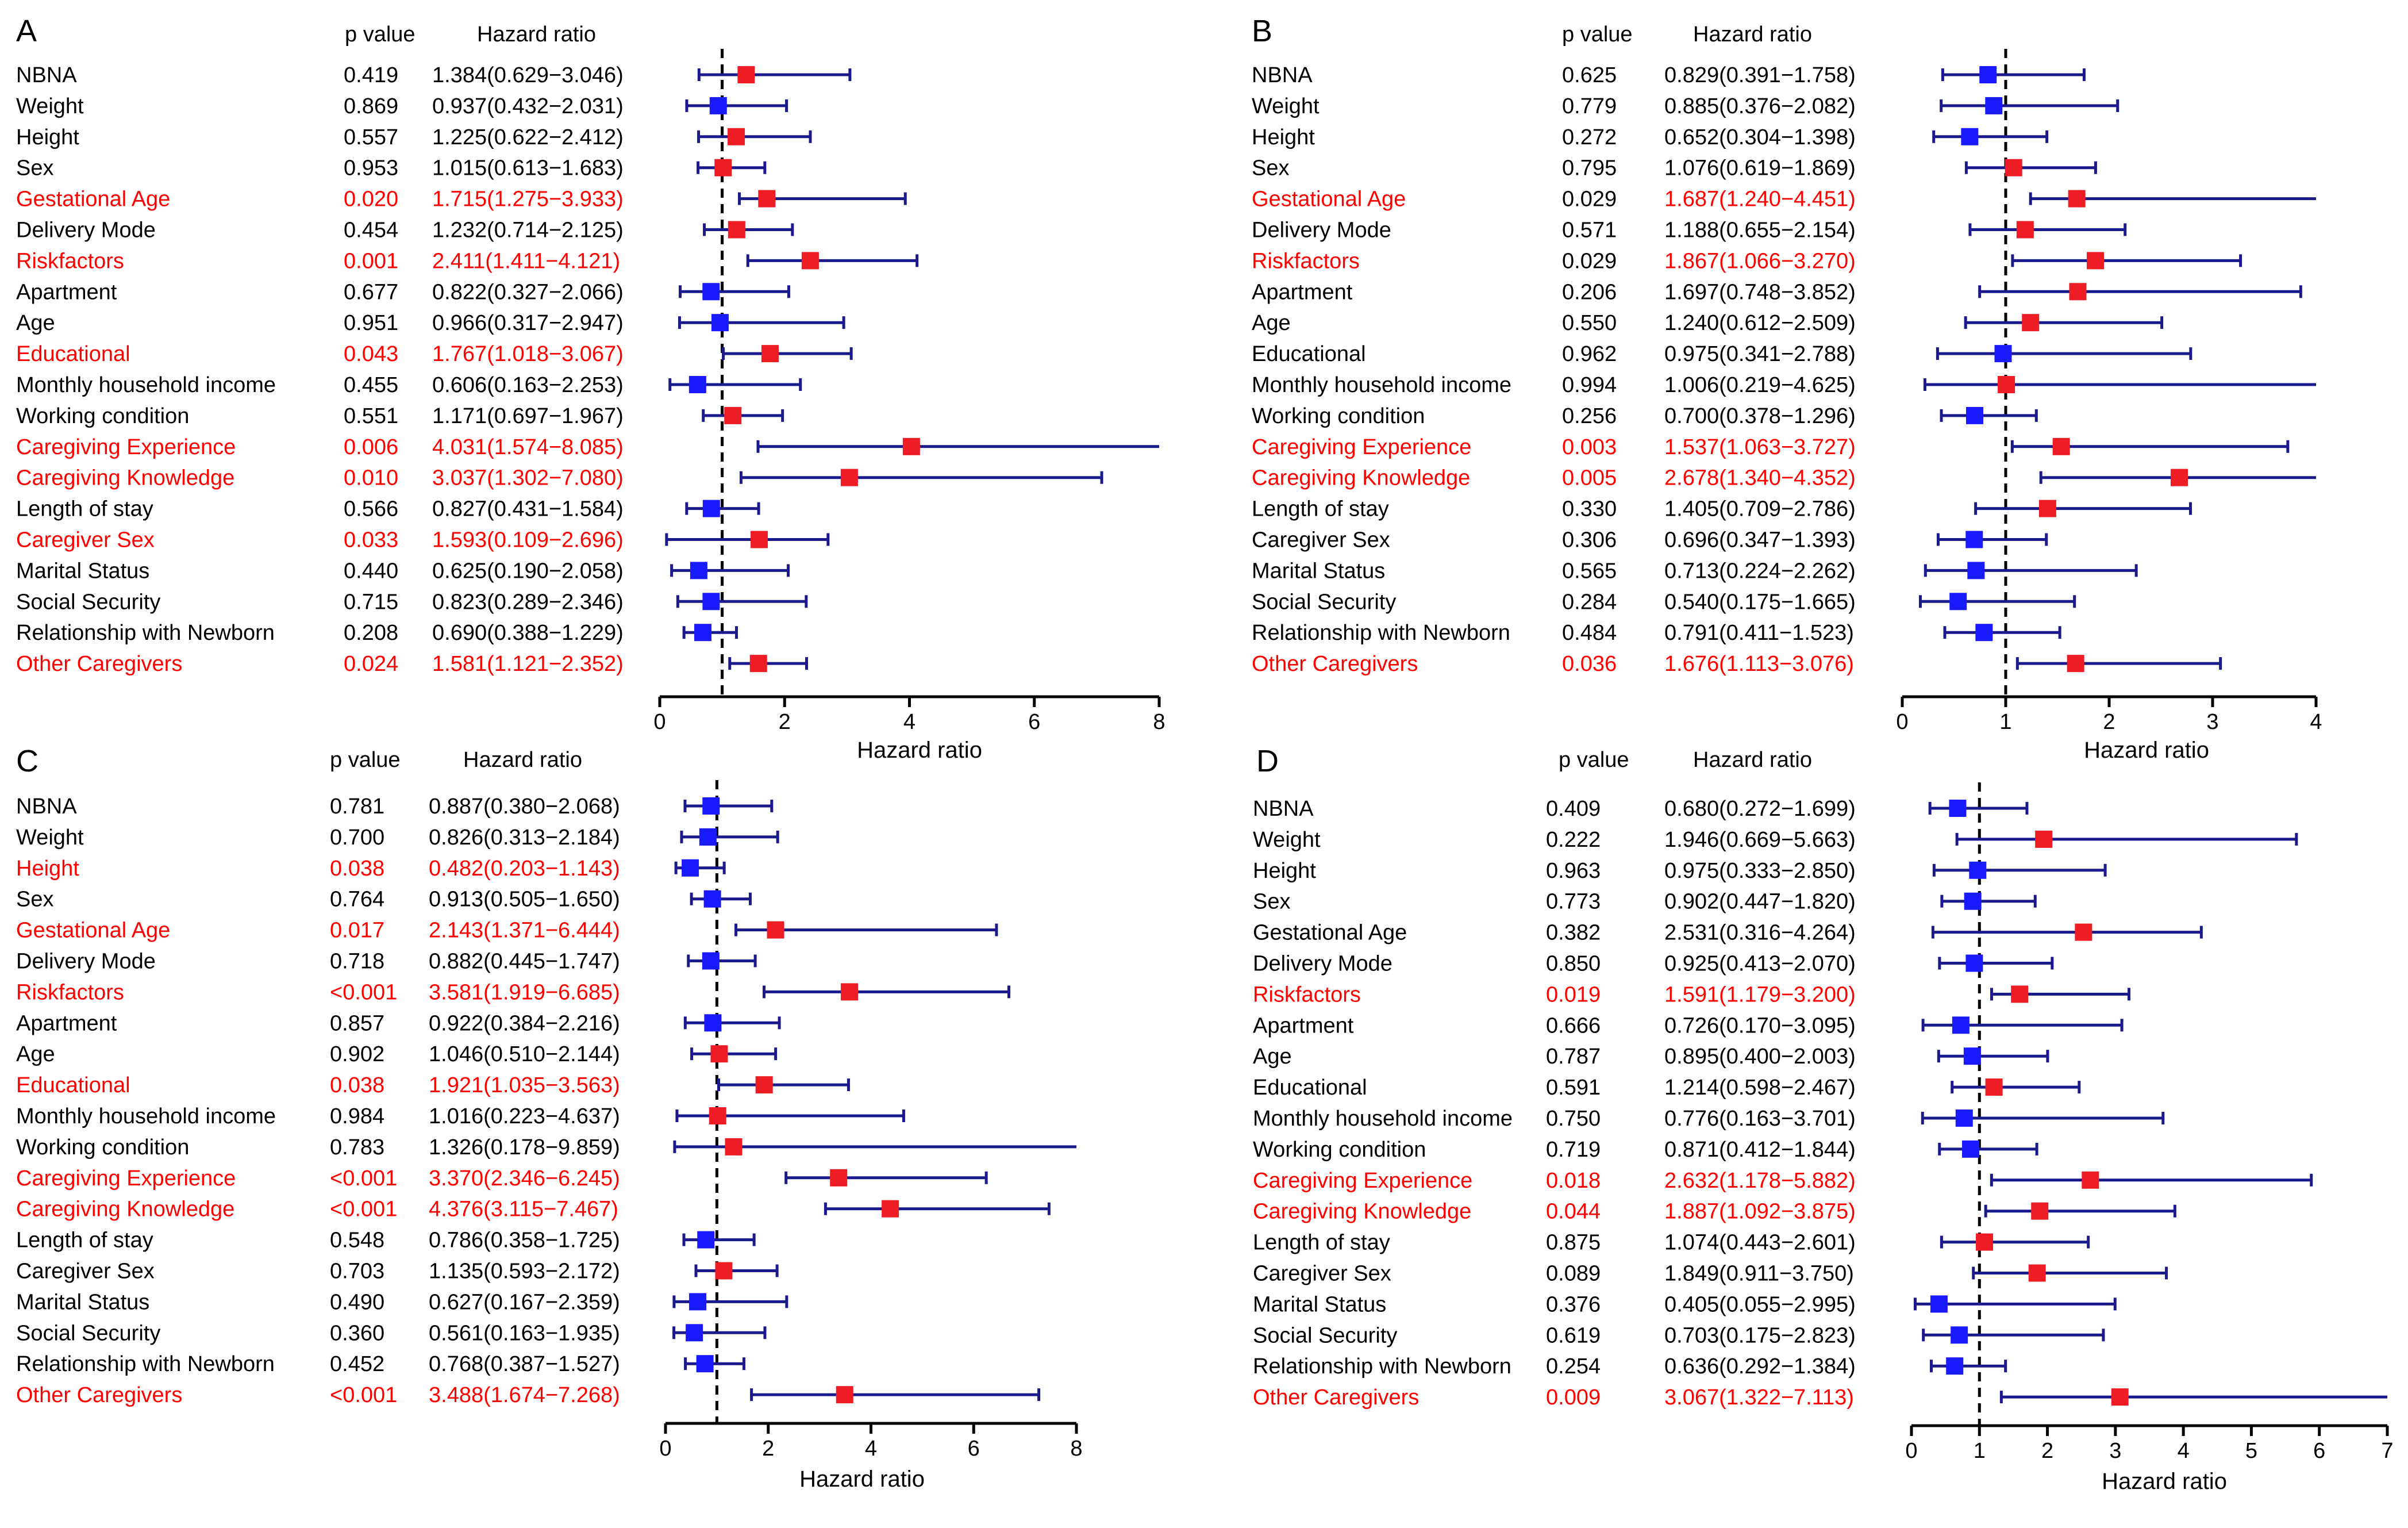  I want to click on variable-label: Marital Status, so click(82, 571).